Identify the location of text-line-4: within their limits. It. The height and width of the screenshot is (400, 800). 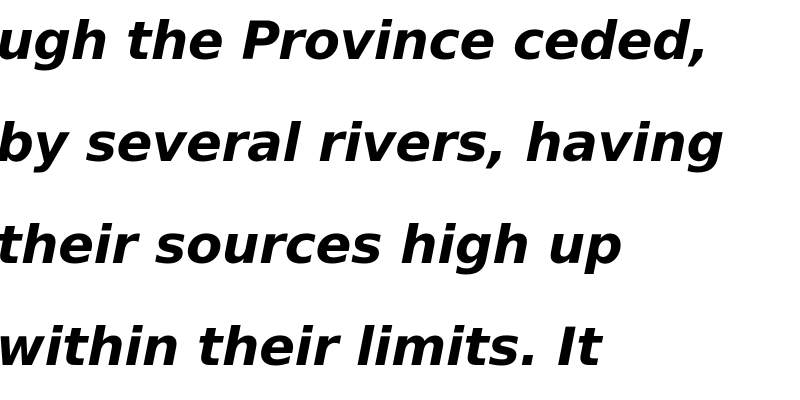
(301, 347).